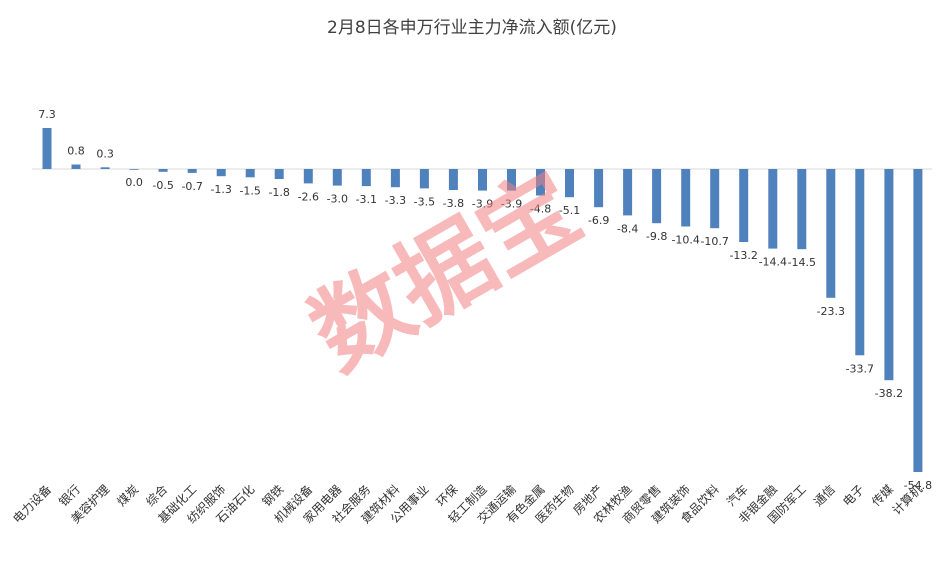 The width and height of the screenshot is (944, 566). I want to click on data-label: -1.5, so click(249, 190).